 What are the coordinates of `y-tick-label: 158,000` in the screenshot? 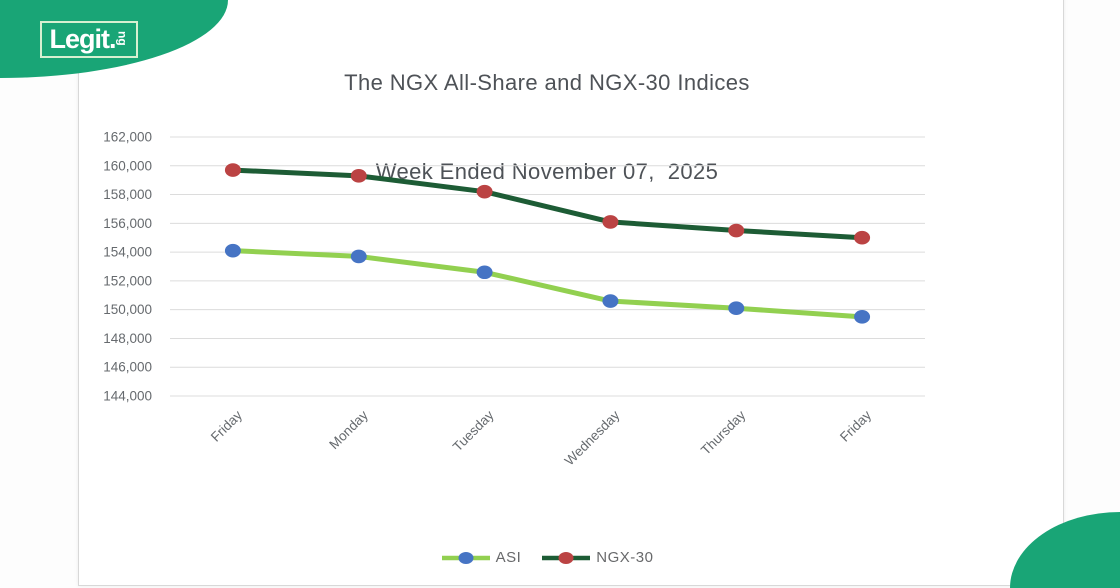 It's located at (127, 194).